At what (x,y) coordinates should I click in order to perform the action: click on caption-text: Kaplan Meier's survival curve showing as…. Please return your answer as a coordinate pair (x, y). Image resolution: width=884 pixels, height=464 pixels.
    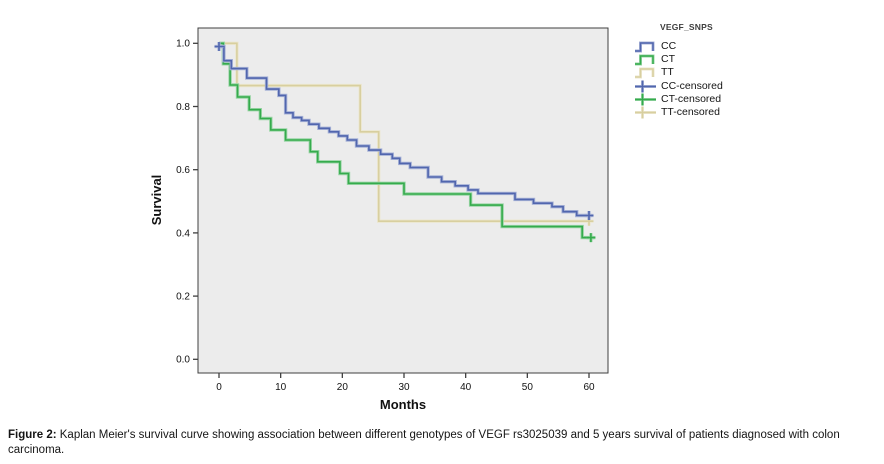
    Looking at the image, I should click on (424, 442).